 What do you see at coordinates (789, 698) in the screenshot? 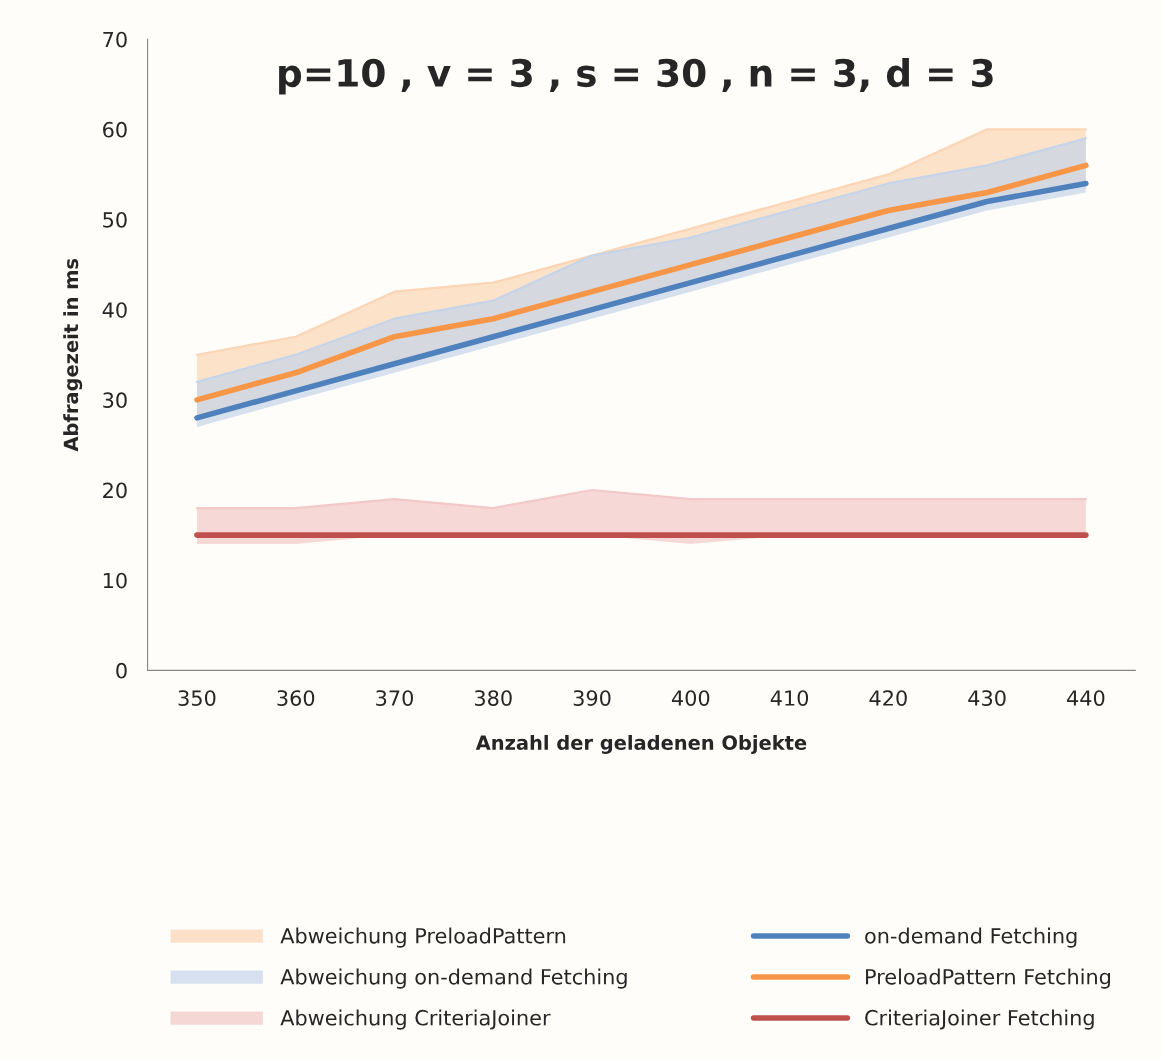
I see `x-tick-label: 410` at bounding box center [789, 698].